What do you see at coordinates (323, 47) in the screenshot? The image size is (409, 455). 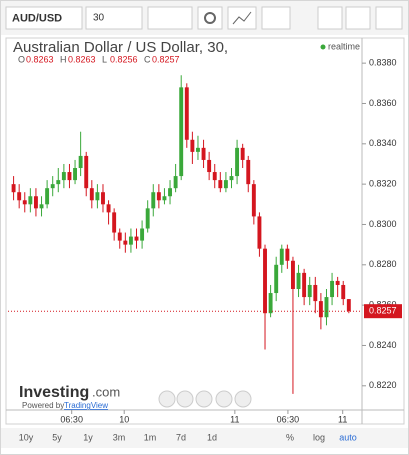 I see `status-dot` at bounding box center [323, 47].